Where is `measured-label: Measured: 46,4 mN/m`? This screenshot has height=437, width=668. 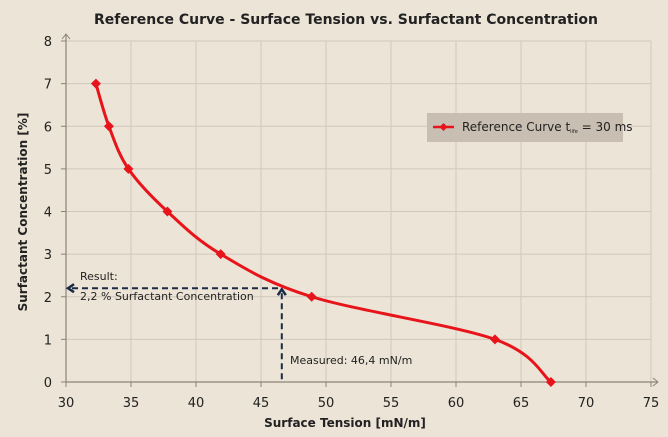
measured-label: Measured: 46,4 mN/m is located at coordinates (351, 360).